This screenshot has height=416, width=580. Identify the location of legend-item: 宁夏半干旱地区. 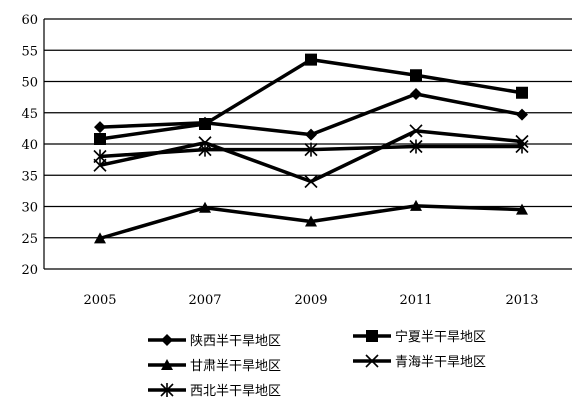
(419, 337).